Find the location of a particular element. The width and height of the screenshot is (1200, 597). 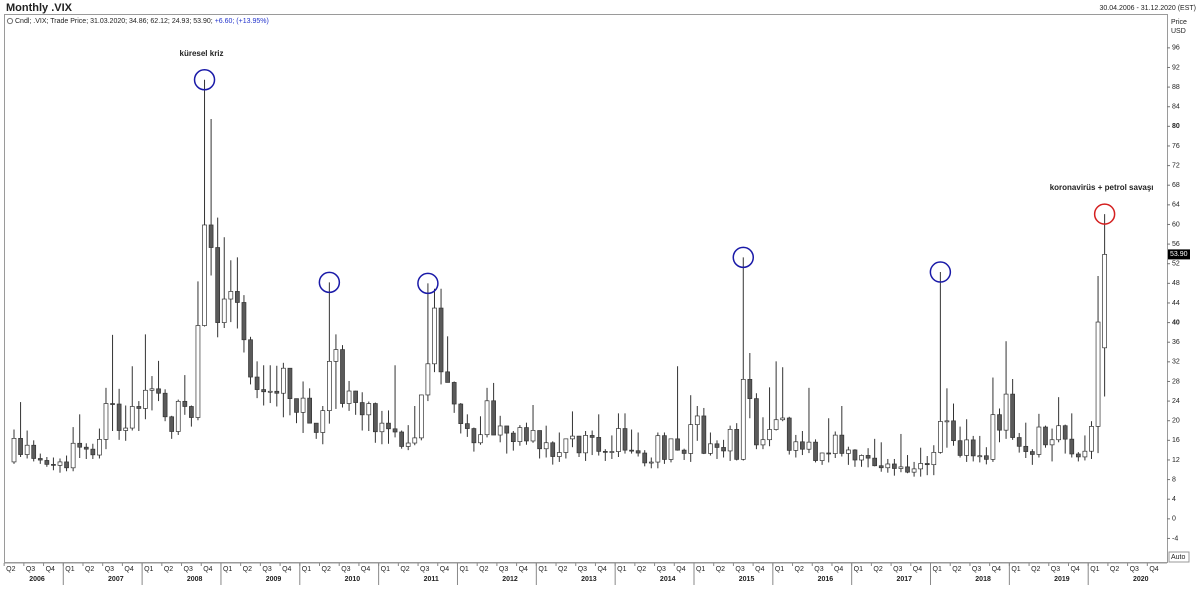

auto-label: Auto is located at coordinates (1178, 557).